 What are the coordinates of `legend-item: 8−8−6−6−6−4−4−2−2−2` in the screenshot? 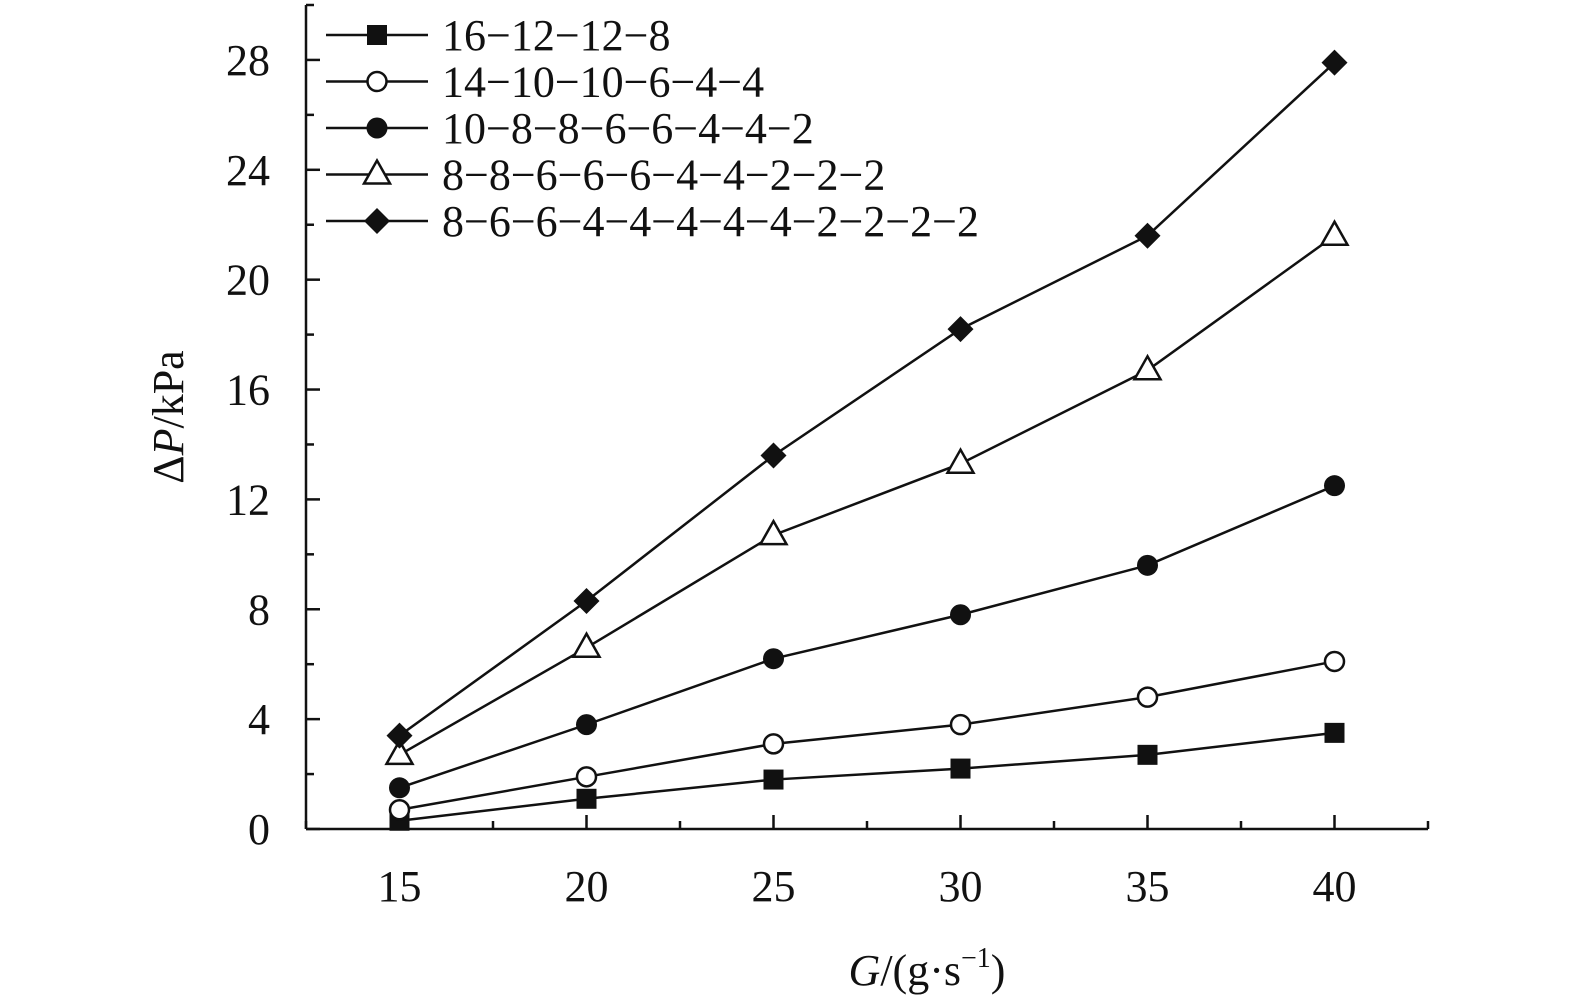 It's located at (605, 175).